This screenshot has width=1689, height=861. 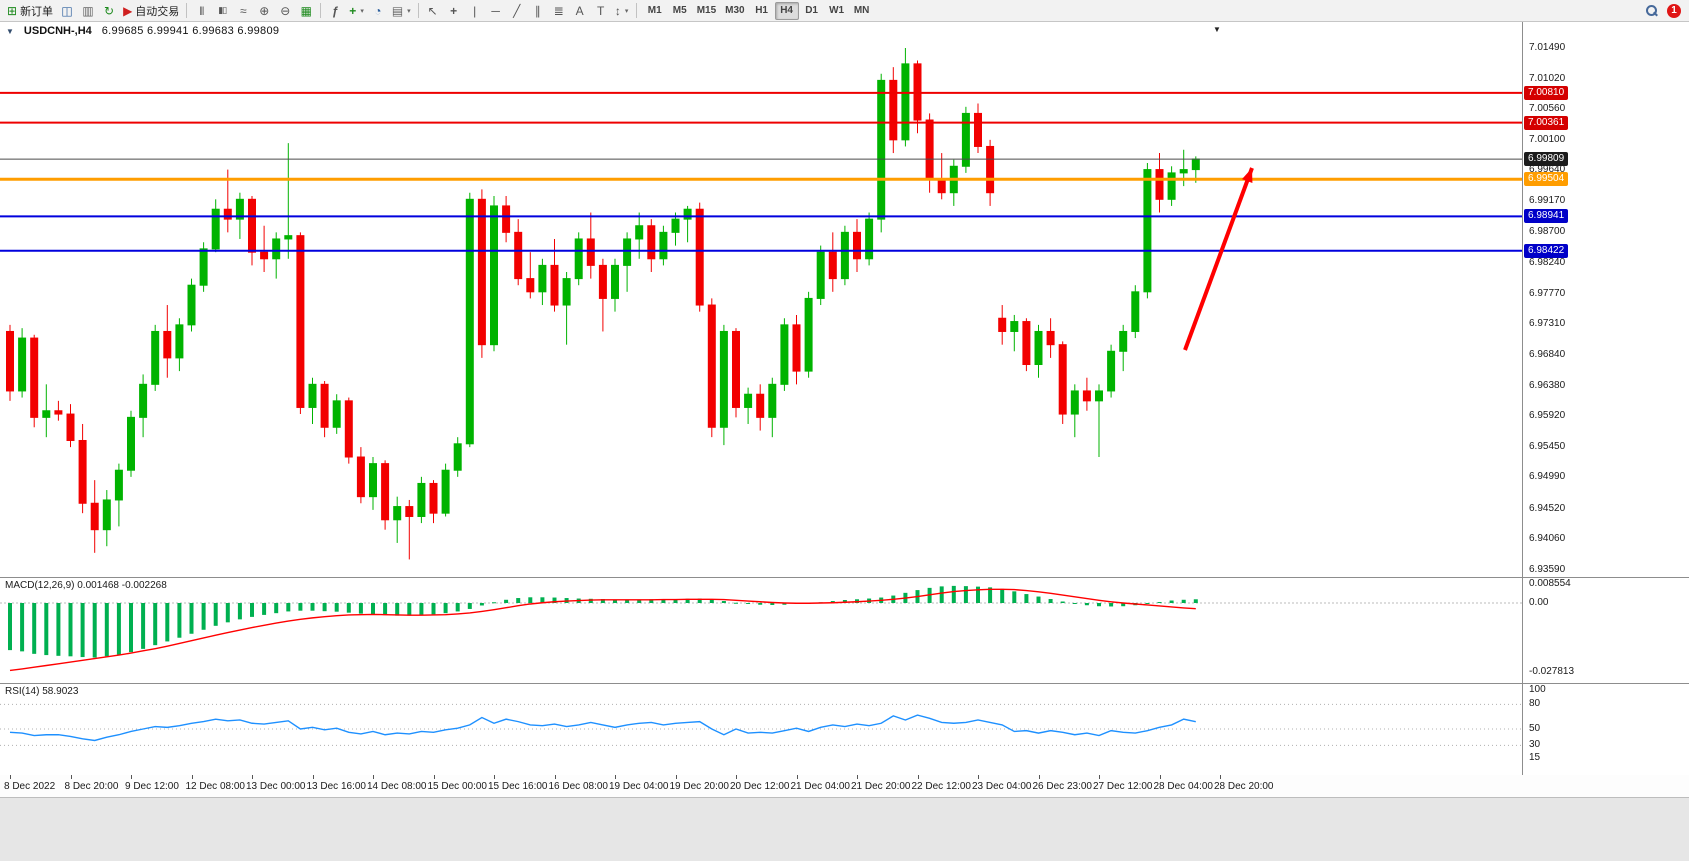 I want to click on bar-chart-button: |||, so click(x=201, y=10).